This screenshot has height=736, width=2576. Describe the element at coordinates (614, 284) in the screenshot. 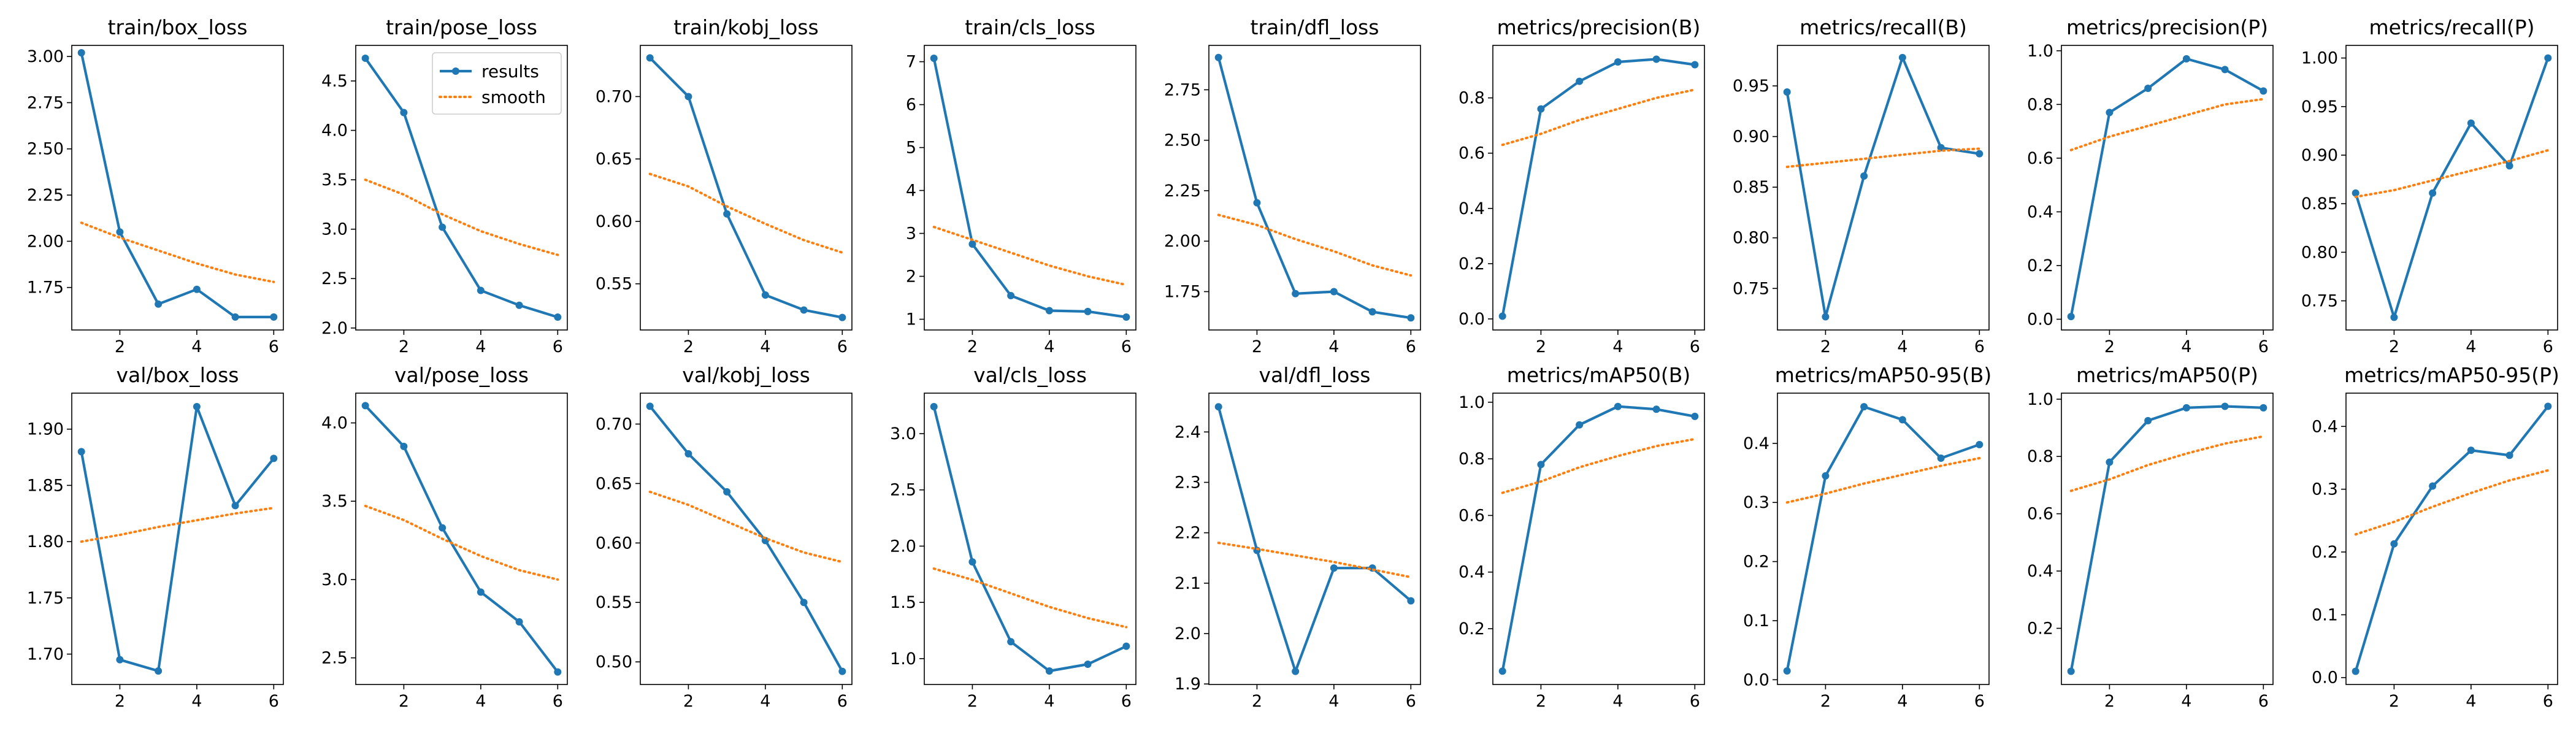

I see `y-tick-label: 0.55` at that location.